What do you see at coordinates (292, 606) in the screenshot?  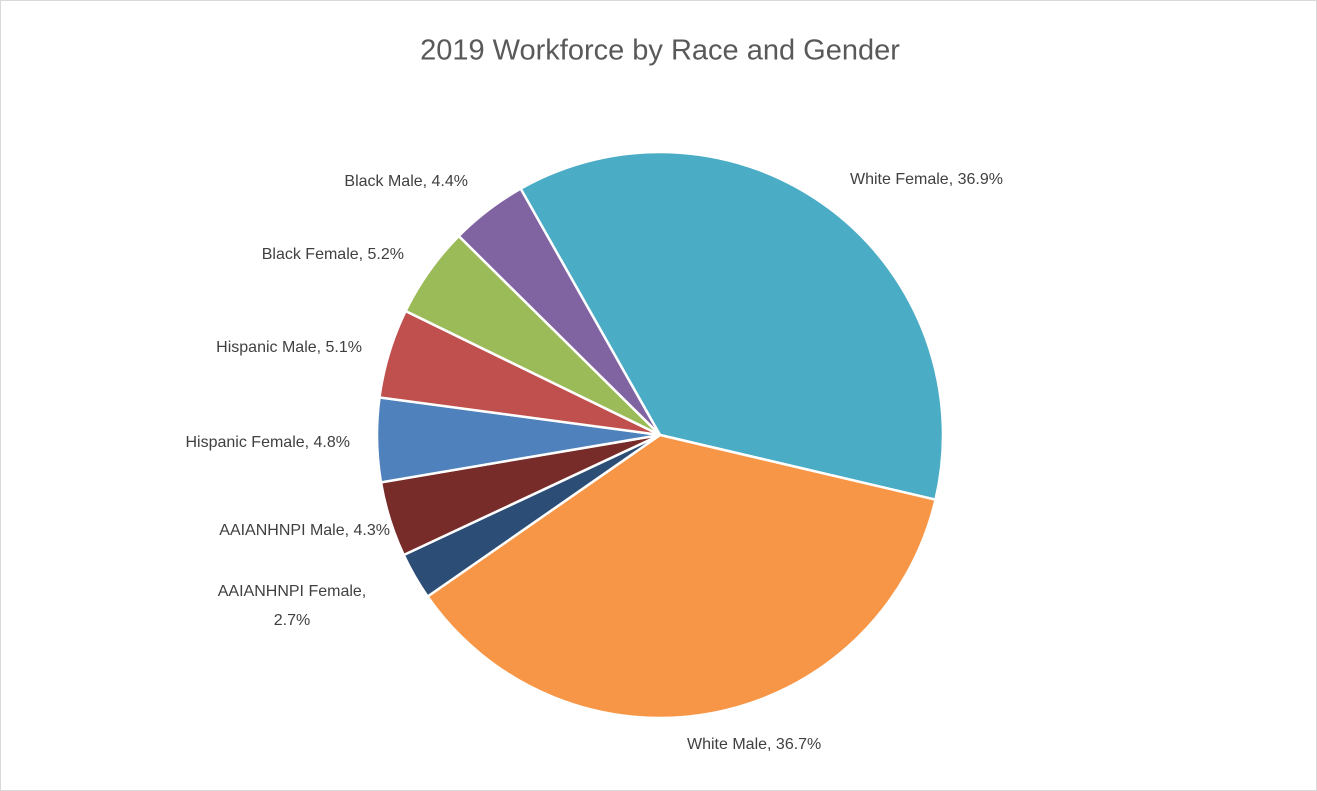 I see `data-label: AAIANHNPI Female, 2.7%` at bounding box center [292, 606].